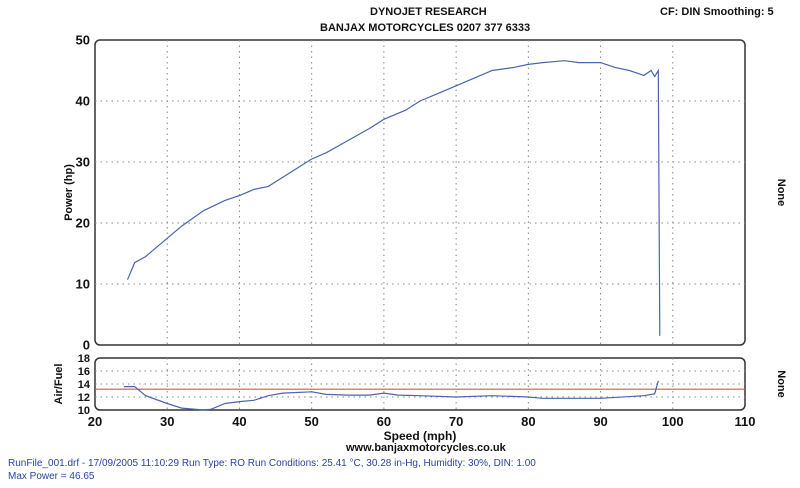 The image size is (800, 488). I want to click on y-tick-label: 30, so click(83, 162).